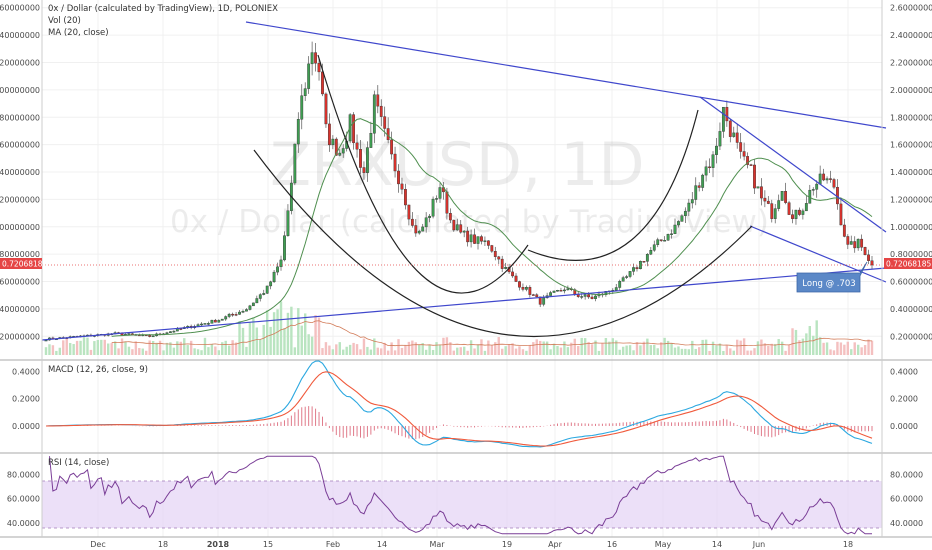  Describe the element at coordinates (20, 8) in the screenshot. I see `price-tick-left: 2.60000000` at that location.